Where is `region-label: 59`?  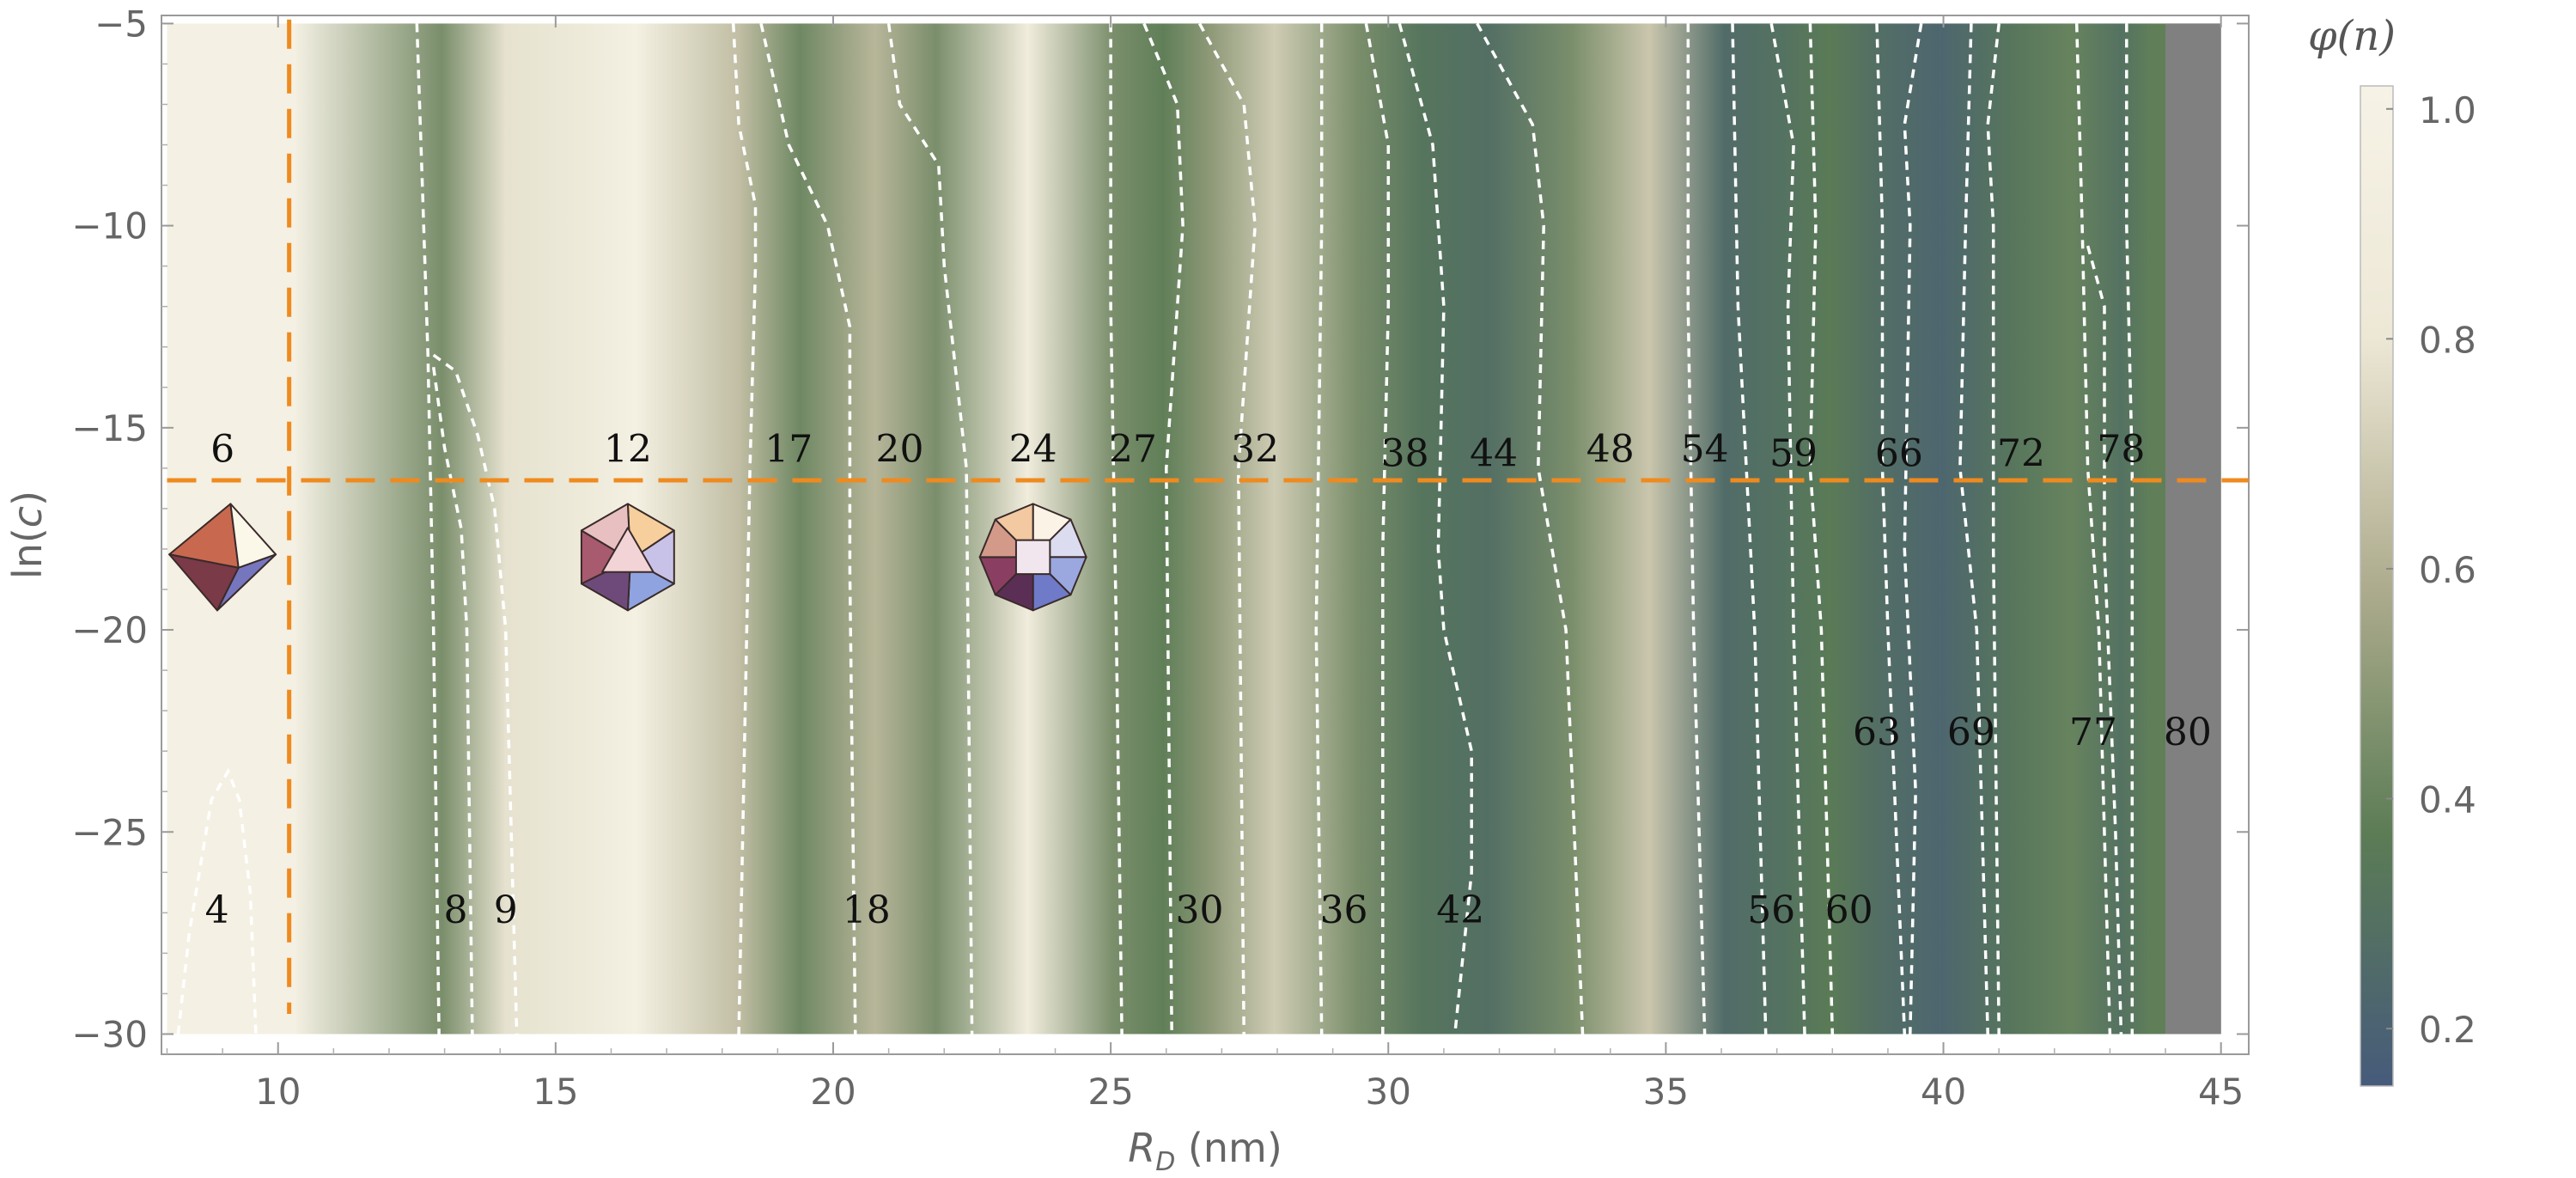
region-label: 59 is located at coordinates (1794, 453).